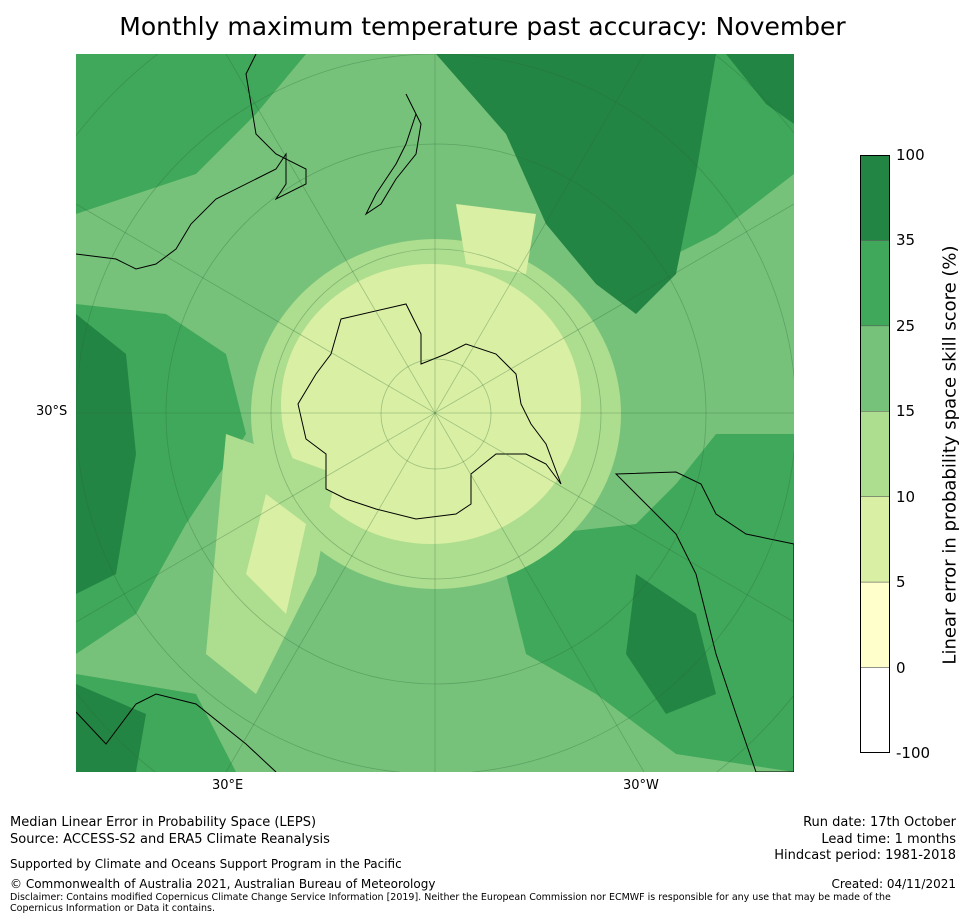 Image resolution: width=965 pixels, height=919 pixels. I want to click on new-zealand-coastline, so click(393, 154).